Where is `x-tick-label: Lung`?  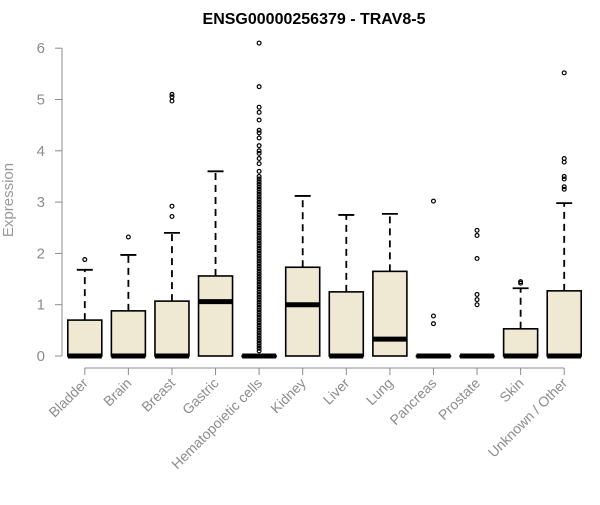 x-tick-label: Lung is located at coordinates (379, 391).